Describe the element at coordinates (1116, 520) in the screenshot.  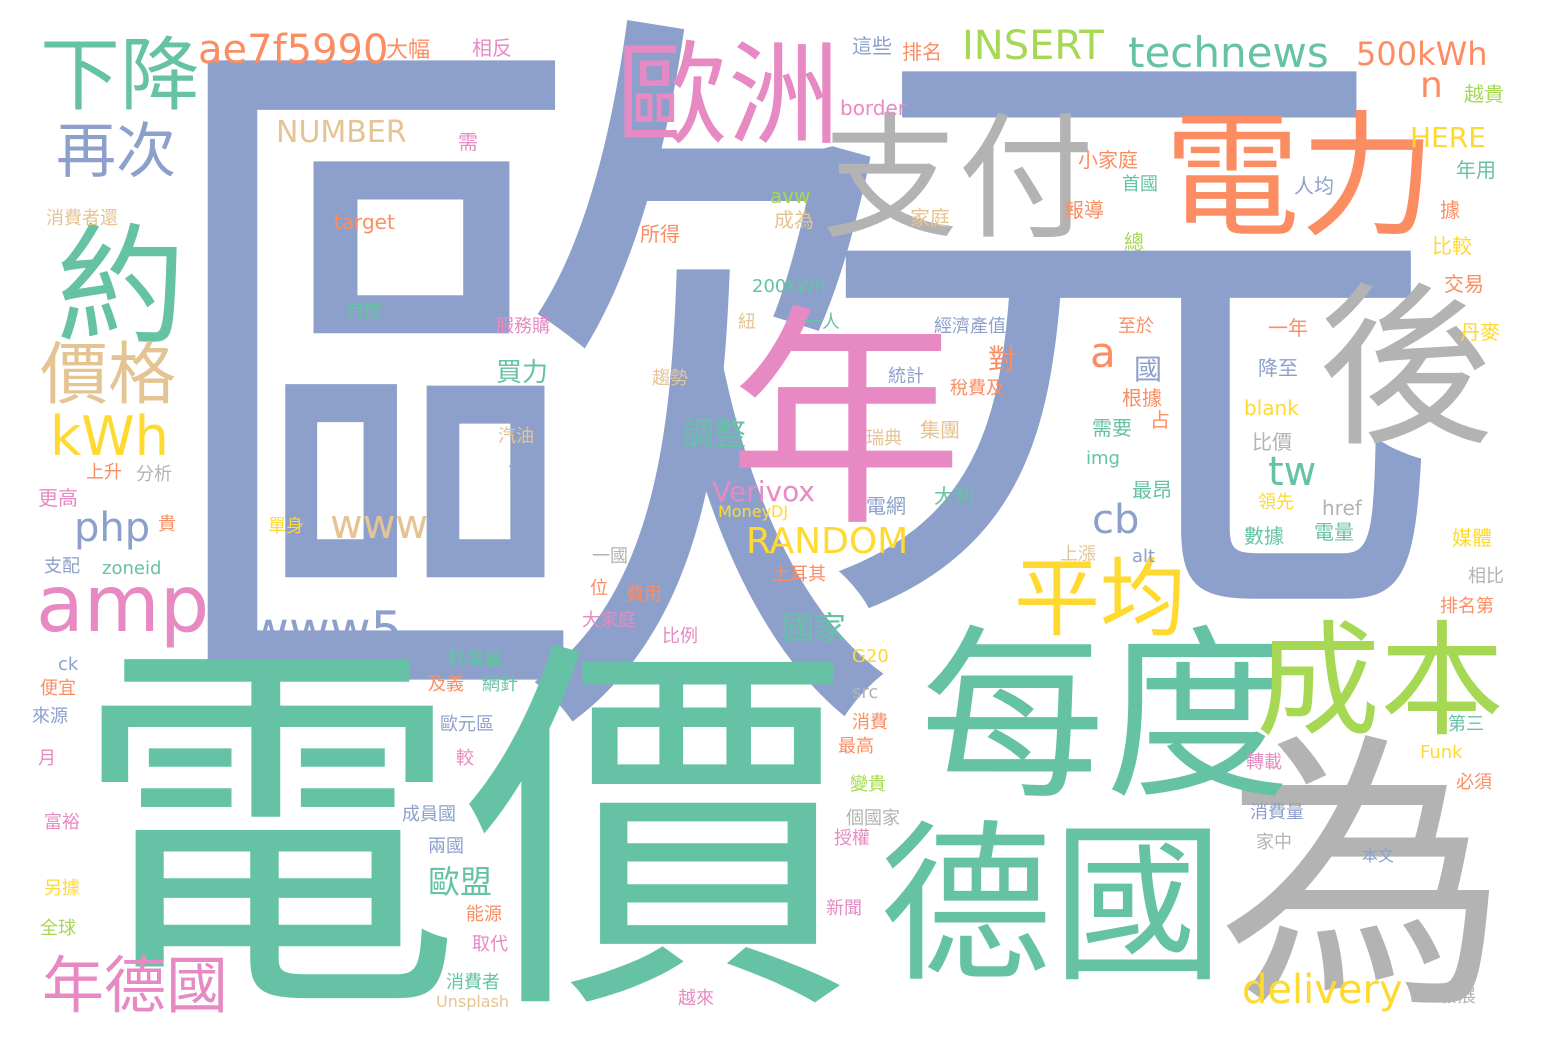
I see `word-cb: cb` at that location.